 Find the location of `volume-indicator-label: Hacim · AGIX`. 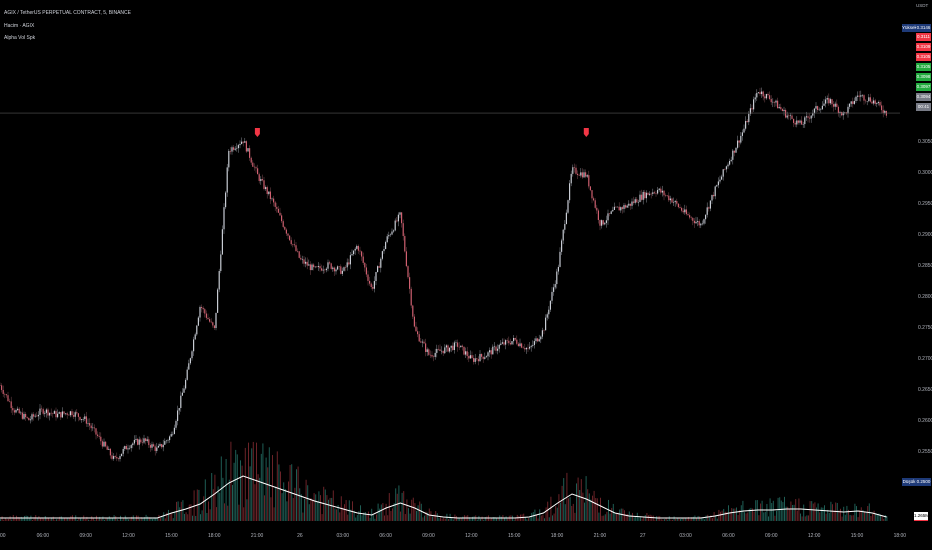

volume-indicator-label: Hacim · AGIX is located at coordinates (19, 26).